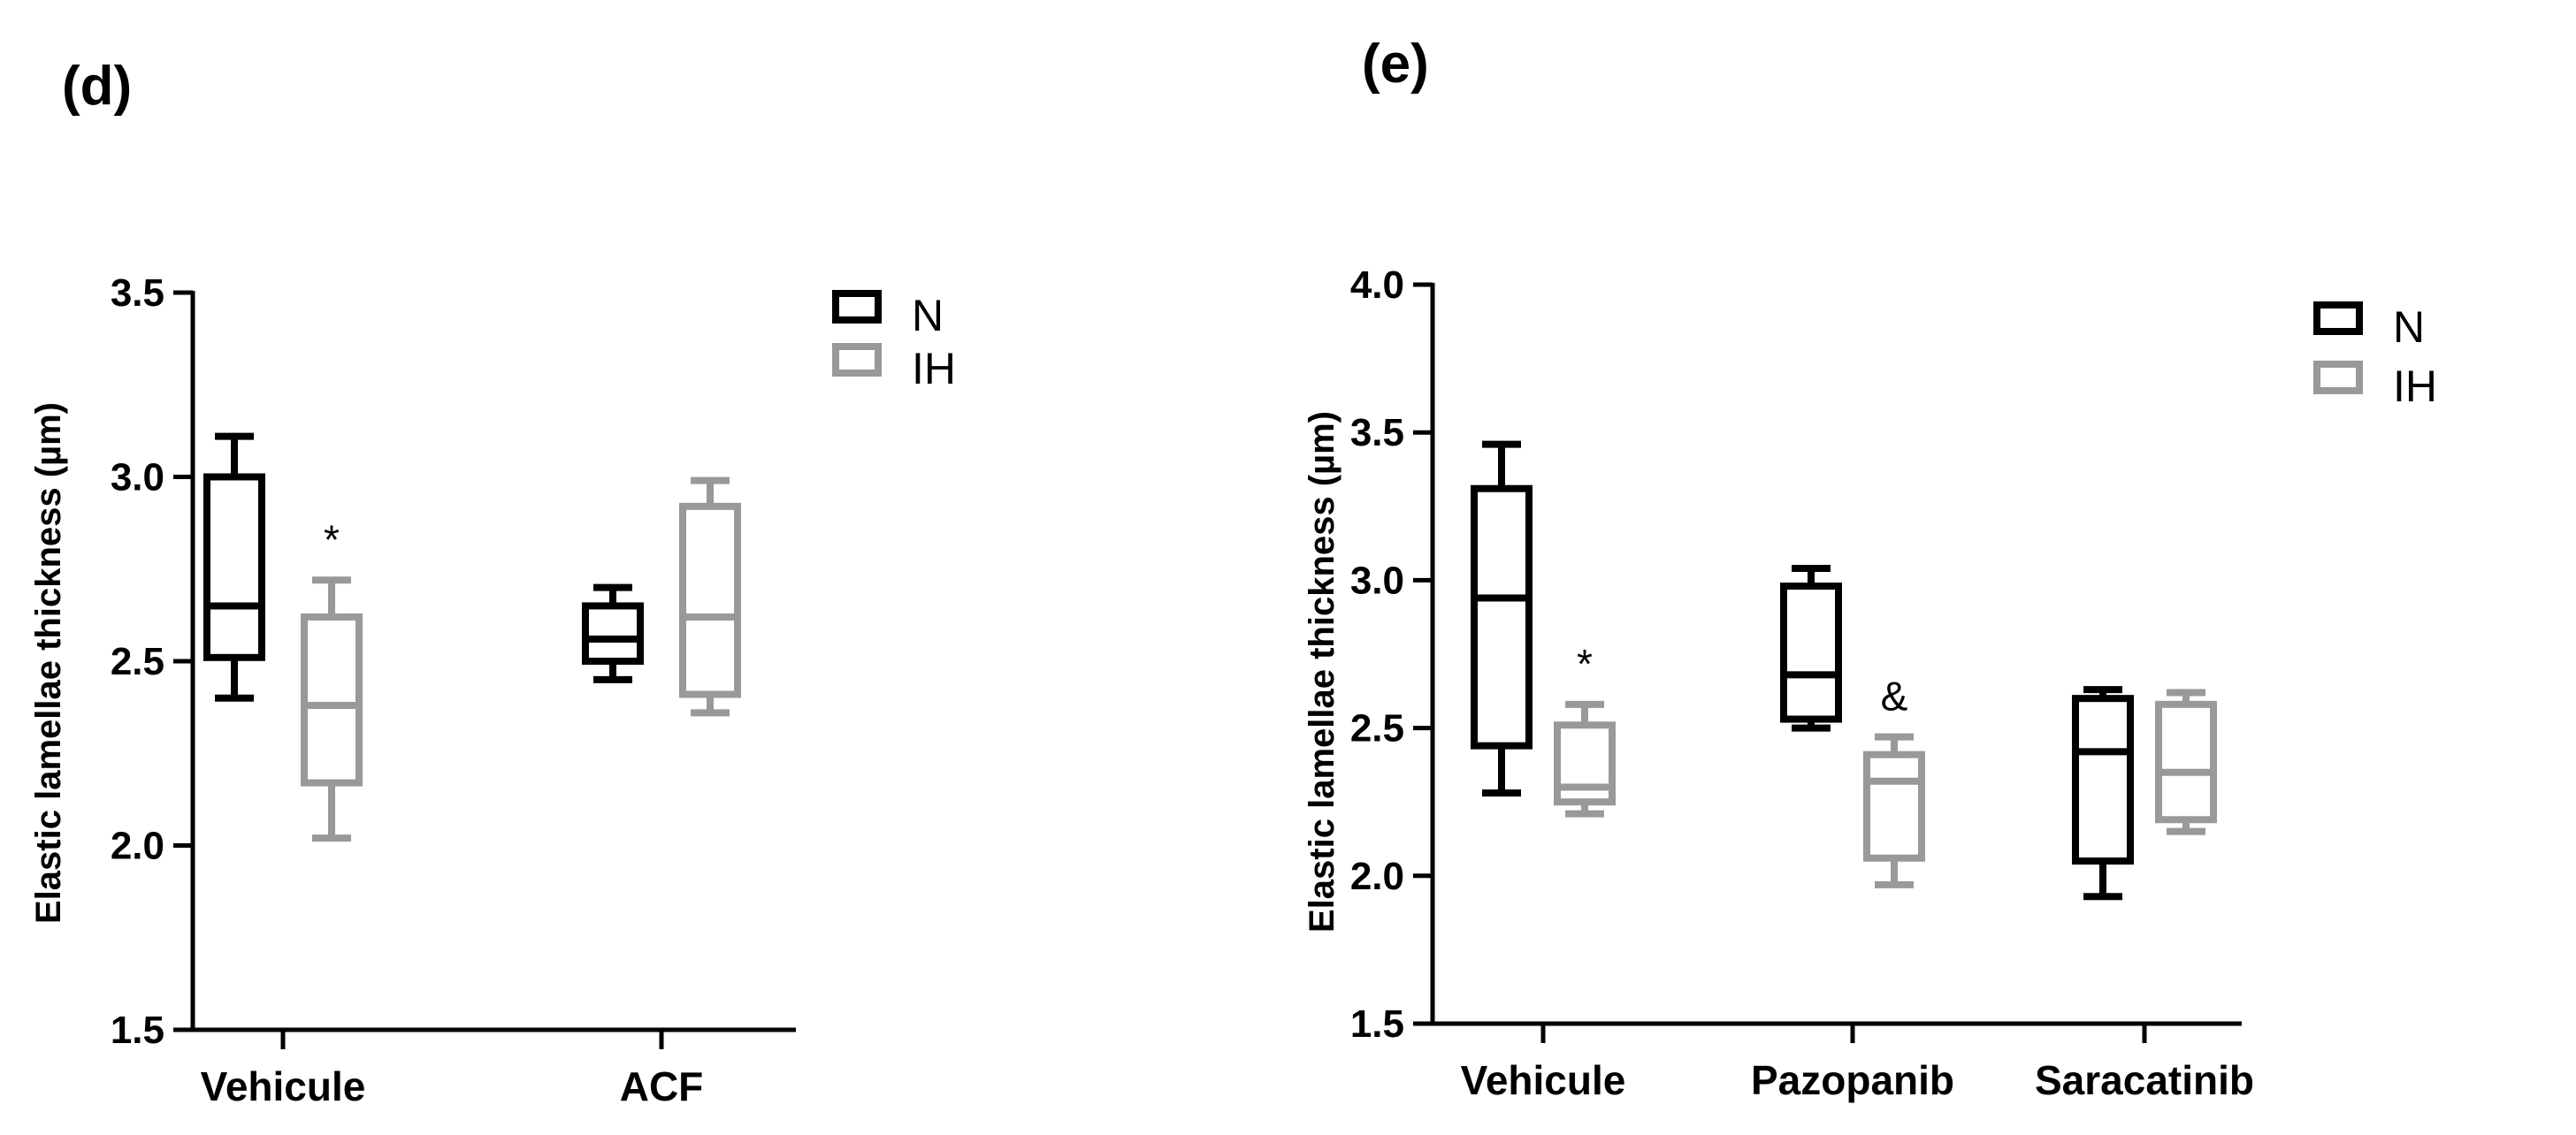  Describe the element at coordinates (1377, 285) in the screenshot. I see `y-tick-label: 4.0` at that location.